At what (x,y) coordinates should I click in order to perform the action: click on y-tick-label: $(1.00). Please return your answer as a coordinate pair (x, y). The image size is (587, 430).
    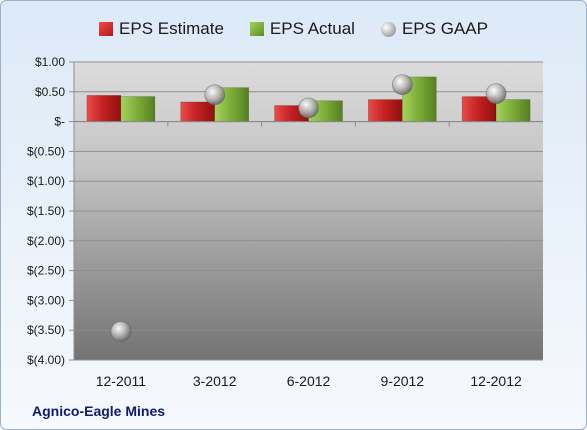
    Looking at the image, I should click on (46, 181).